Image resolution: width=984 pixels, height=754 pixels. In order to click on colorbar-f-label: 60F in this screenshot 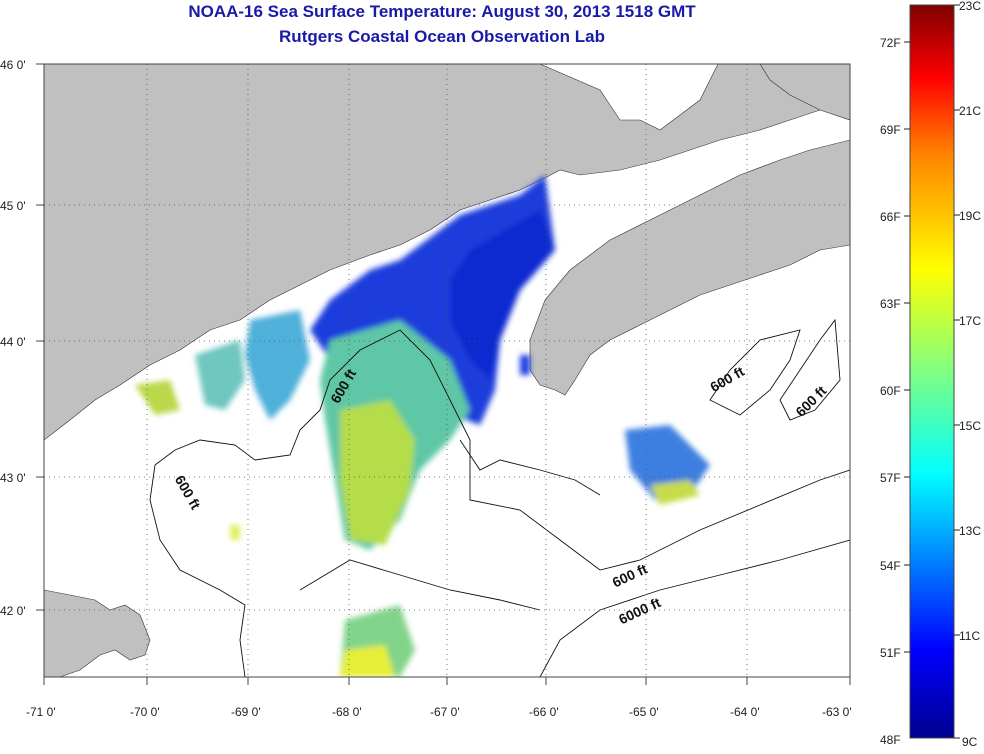, I will do `click(890, 391)`.